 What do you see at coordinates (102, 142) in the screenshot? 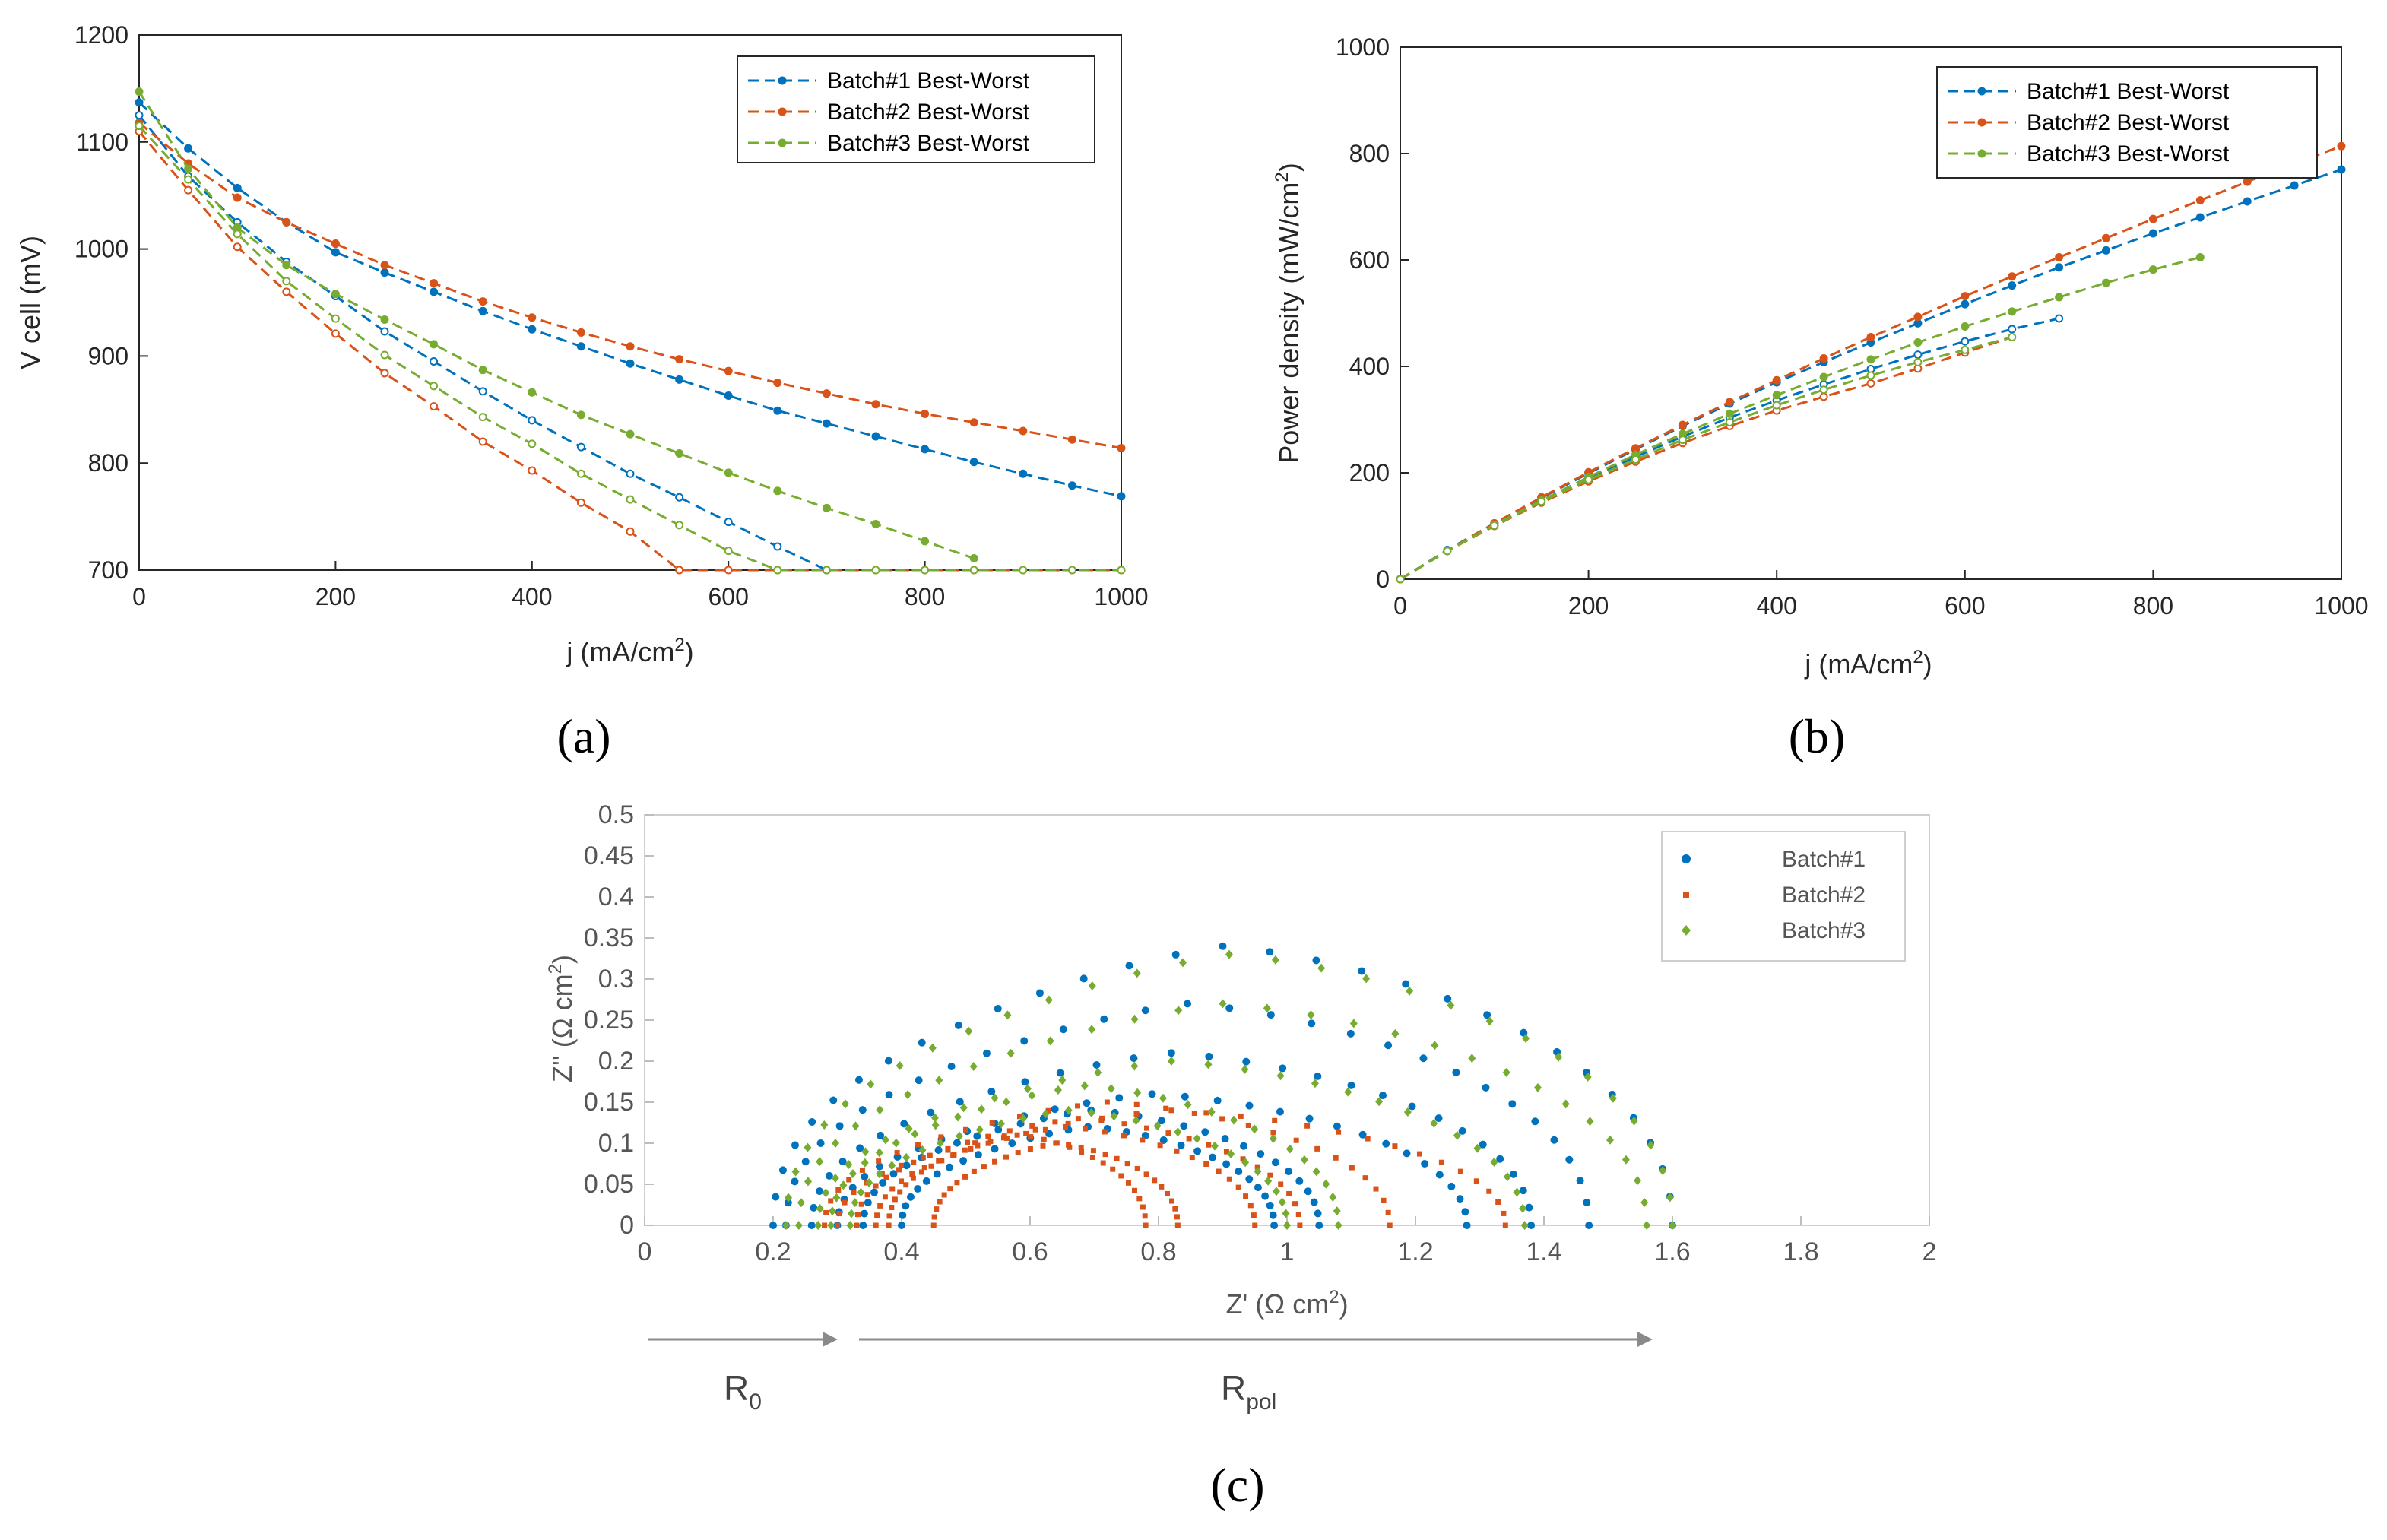
I see `y-tick-label: 1100` at bounding box center [102, 142].